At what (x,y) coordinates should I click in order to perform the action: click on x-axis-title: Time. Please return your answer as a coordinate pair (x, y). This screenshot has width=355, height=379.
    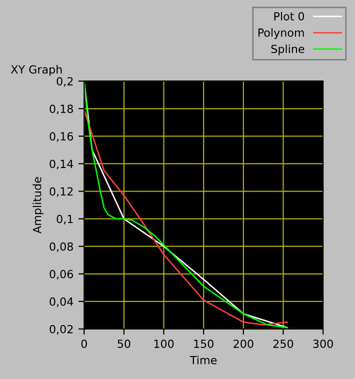
    Looking at the image, I should click on (203, 360).